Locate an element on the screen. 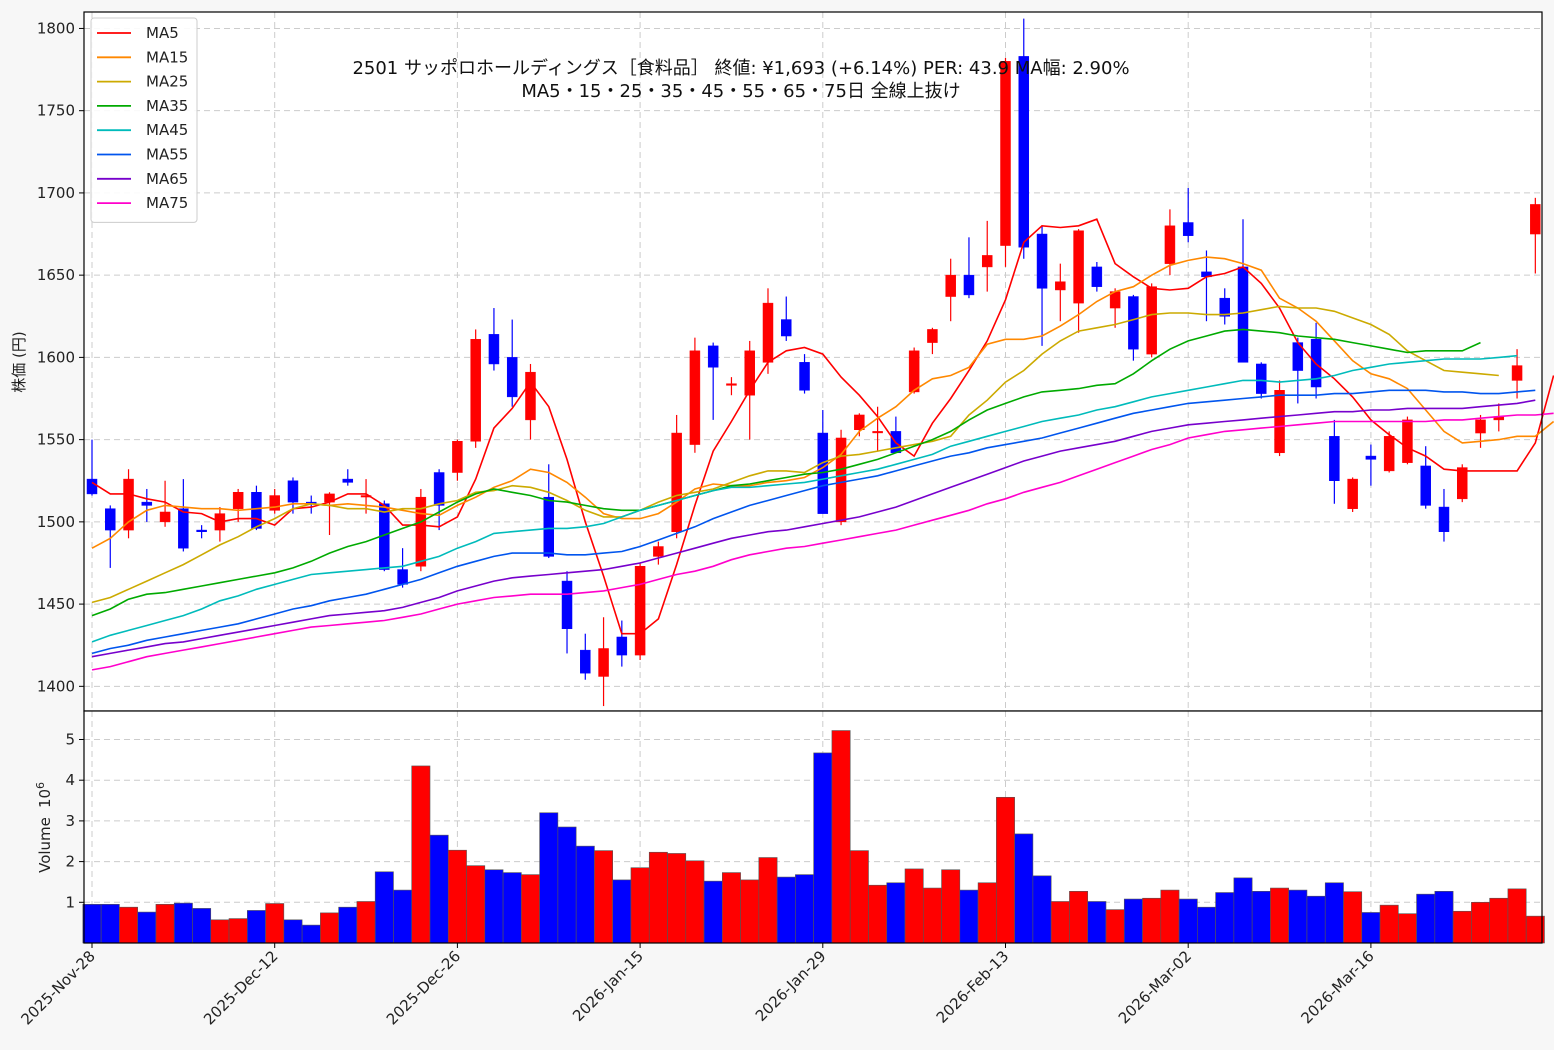 Image resolution: width=1554 pixels, height=1050 pixels. price-tick-label: 1700 is located at coordinates (56, 193).